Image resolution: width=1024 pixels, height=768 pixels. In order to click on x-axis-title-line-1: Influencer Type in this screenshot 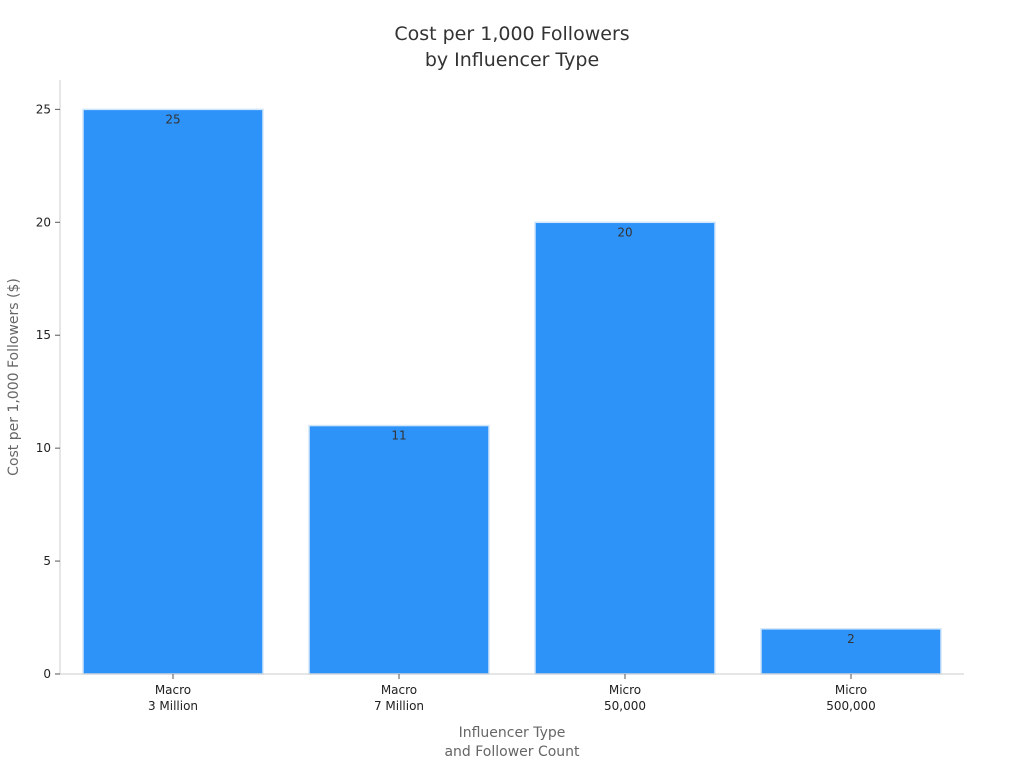, I will do `click(512, 733)`.